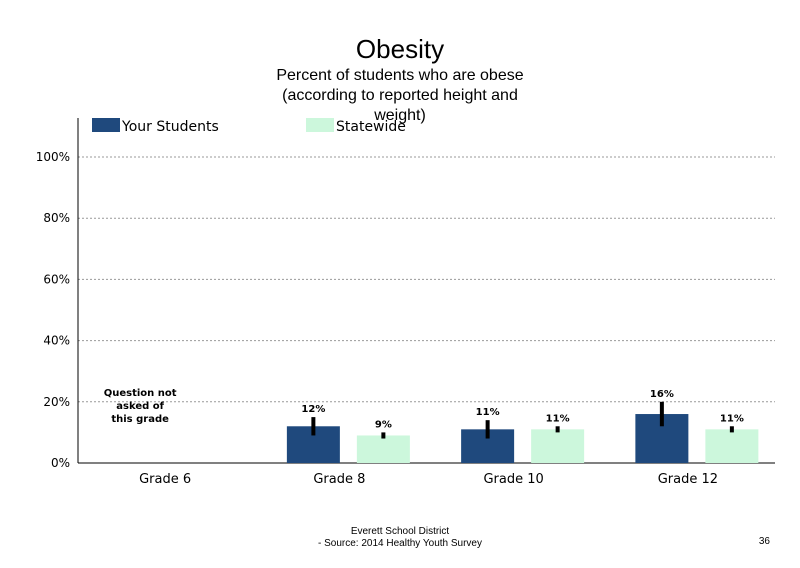 The image size is (800, 568). Describe the element at coordinates (400, 49) in the screenshot. I see `chart-title: Obesity` at that location.